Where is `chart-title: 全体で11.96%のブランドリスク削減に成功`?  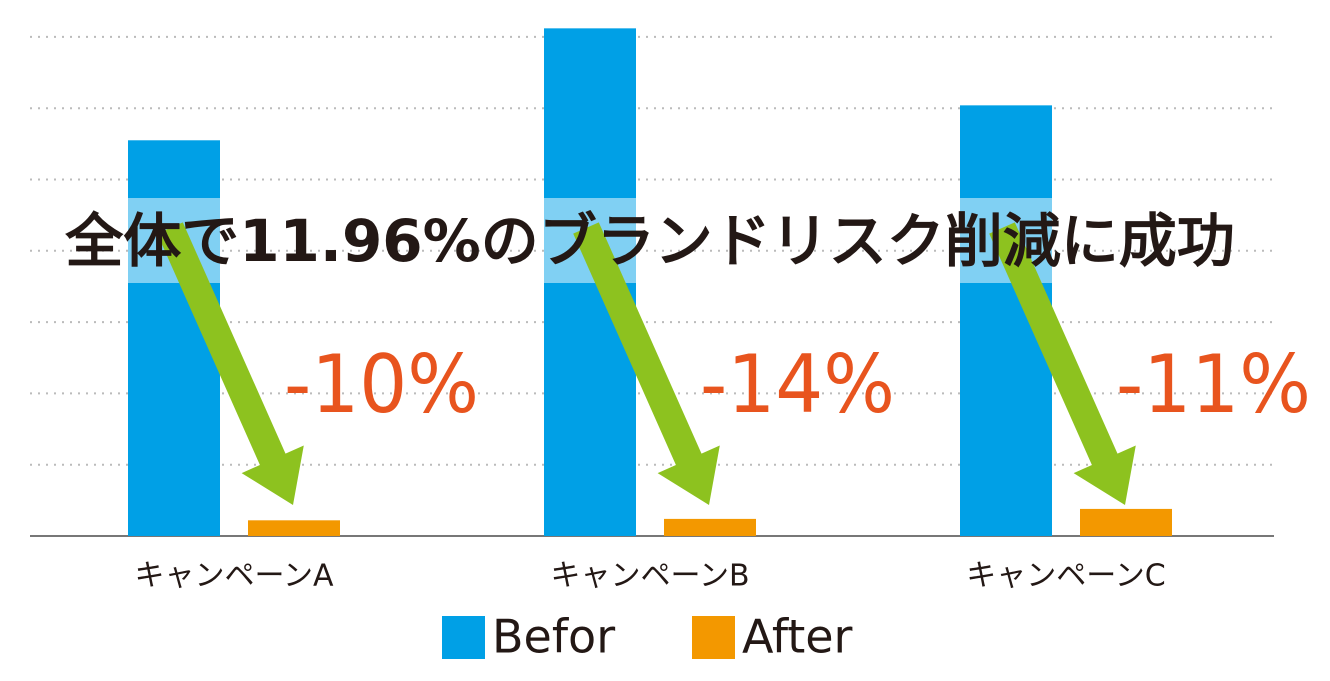 chart-title: 全体で11.96%のブランドリスク削減に成功 is located at coordinates (649, 241).